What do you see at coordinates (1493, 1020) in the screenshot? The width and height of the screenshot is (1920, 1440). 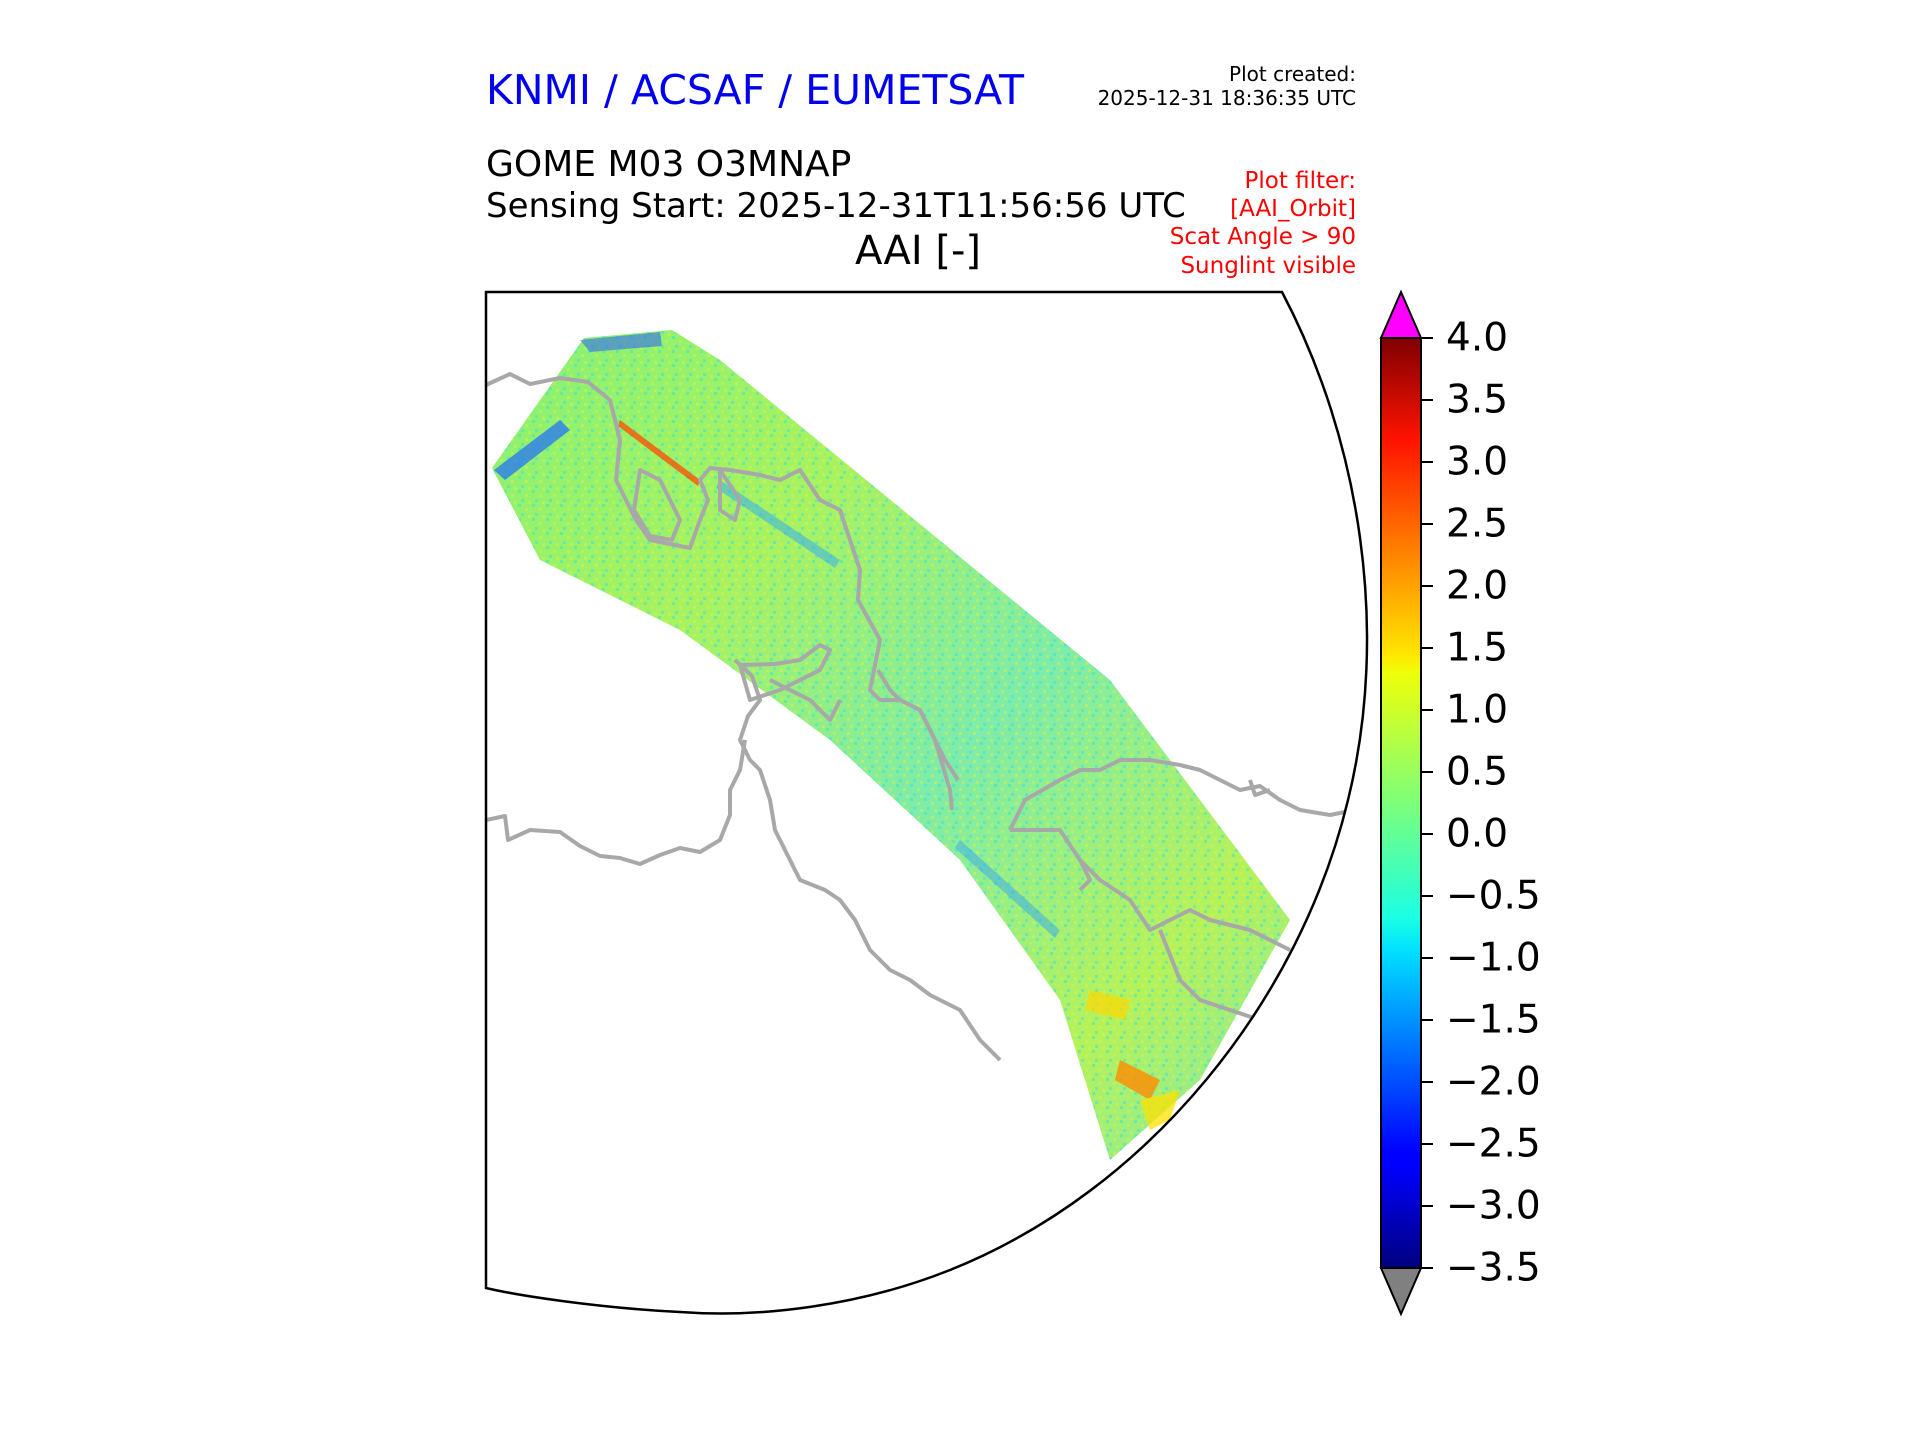 I see `colorbar-tick-label: −1.5` at bounding box center [1493, 1020].